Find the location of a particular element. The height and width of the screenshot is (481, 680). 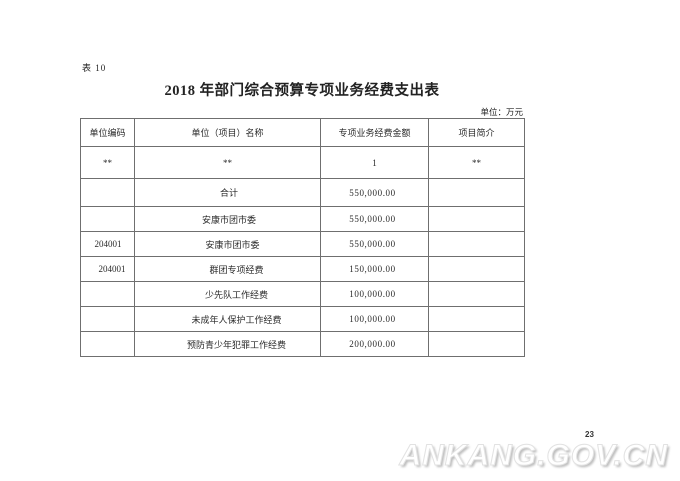

table-row: 204001 安康市团市委 550,000.00 is located at coordinates (302, 244).